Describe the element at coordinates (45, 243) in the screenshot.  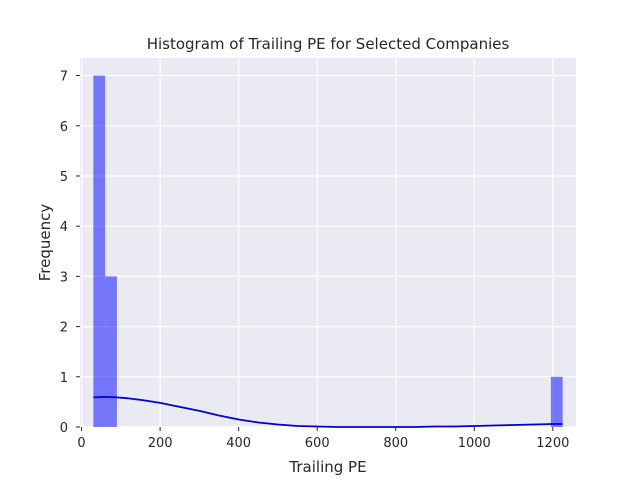
I see `y-axis-label: Frequency` at that location.